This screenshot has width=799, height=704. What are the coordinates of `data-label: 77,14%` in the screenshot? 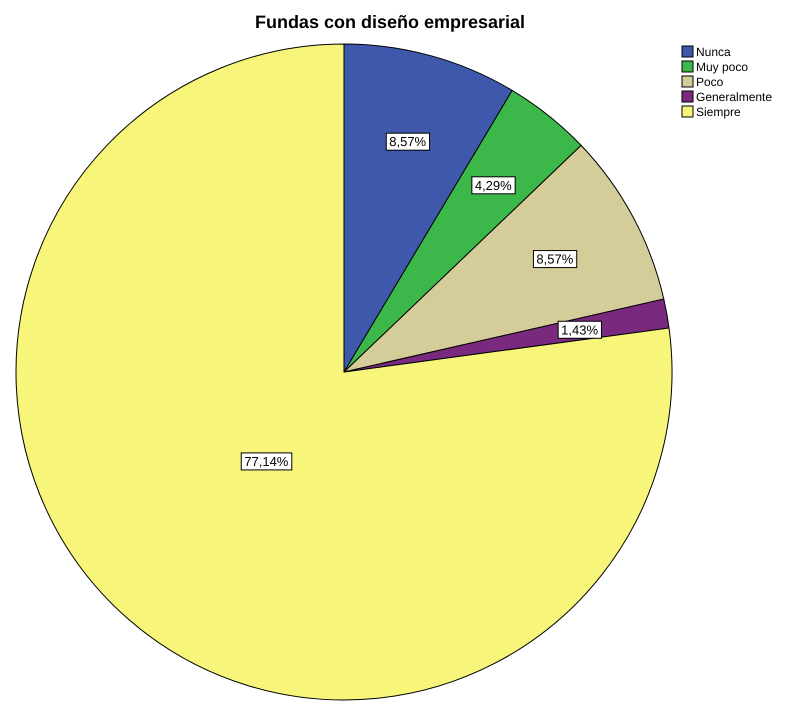 It's located at (266, 461).